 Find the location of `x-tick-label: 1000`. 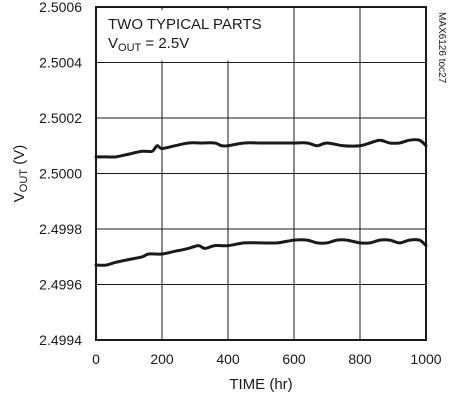

x-tick-label: 1000 is located at coordinates (425, 359).